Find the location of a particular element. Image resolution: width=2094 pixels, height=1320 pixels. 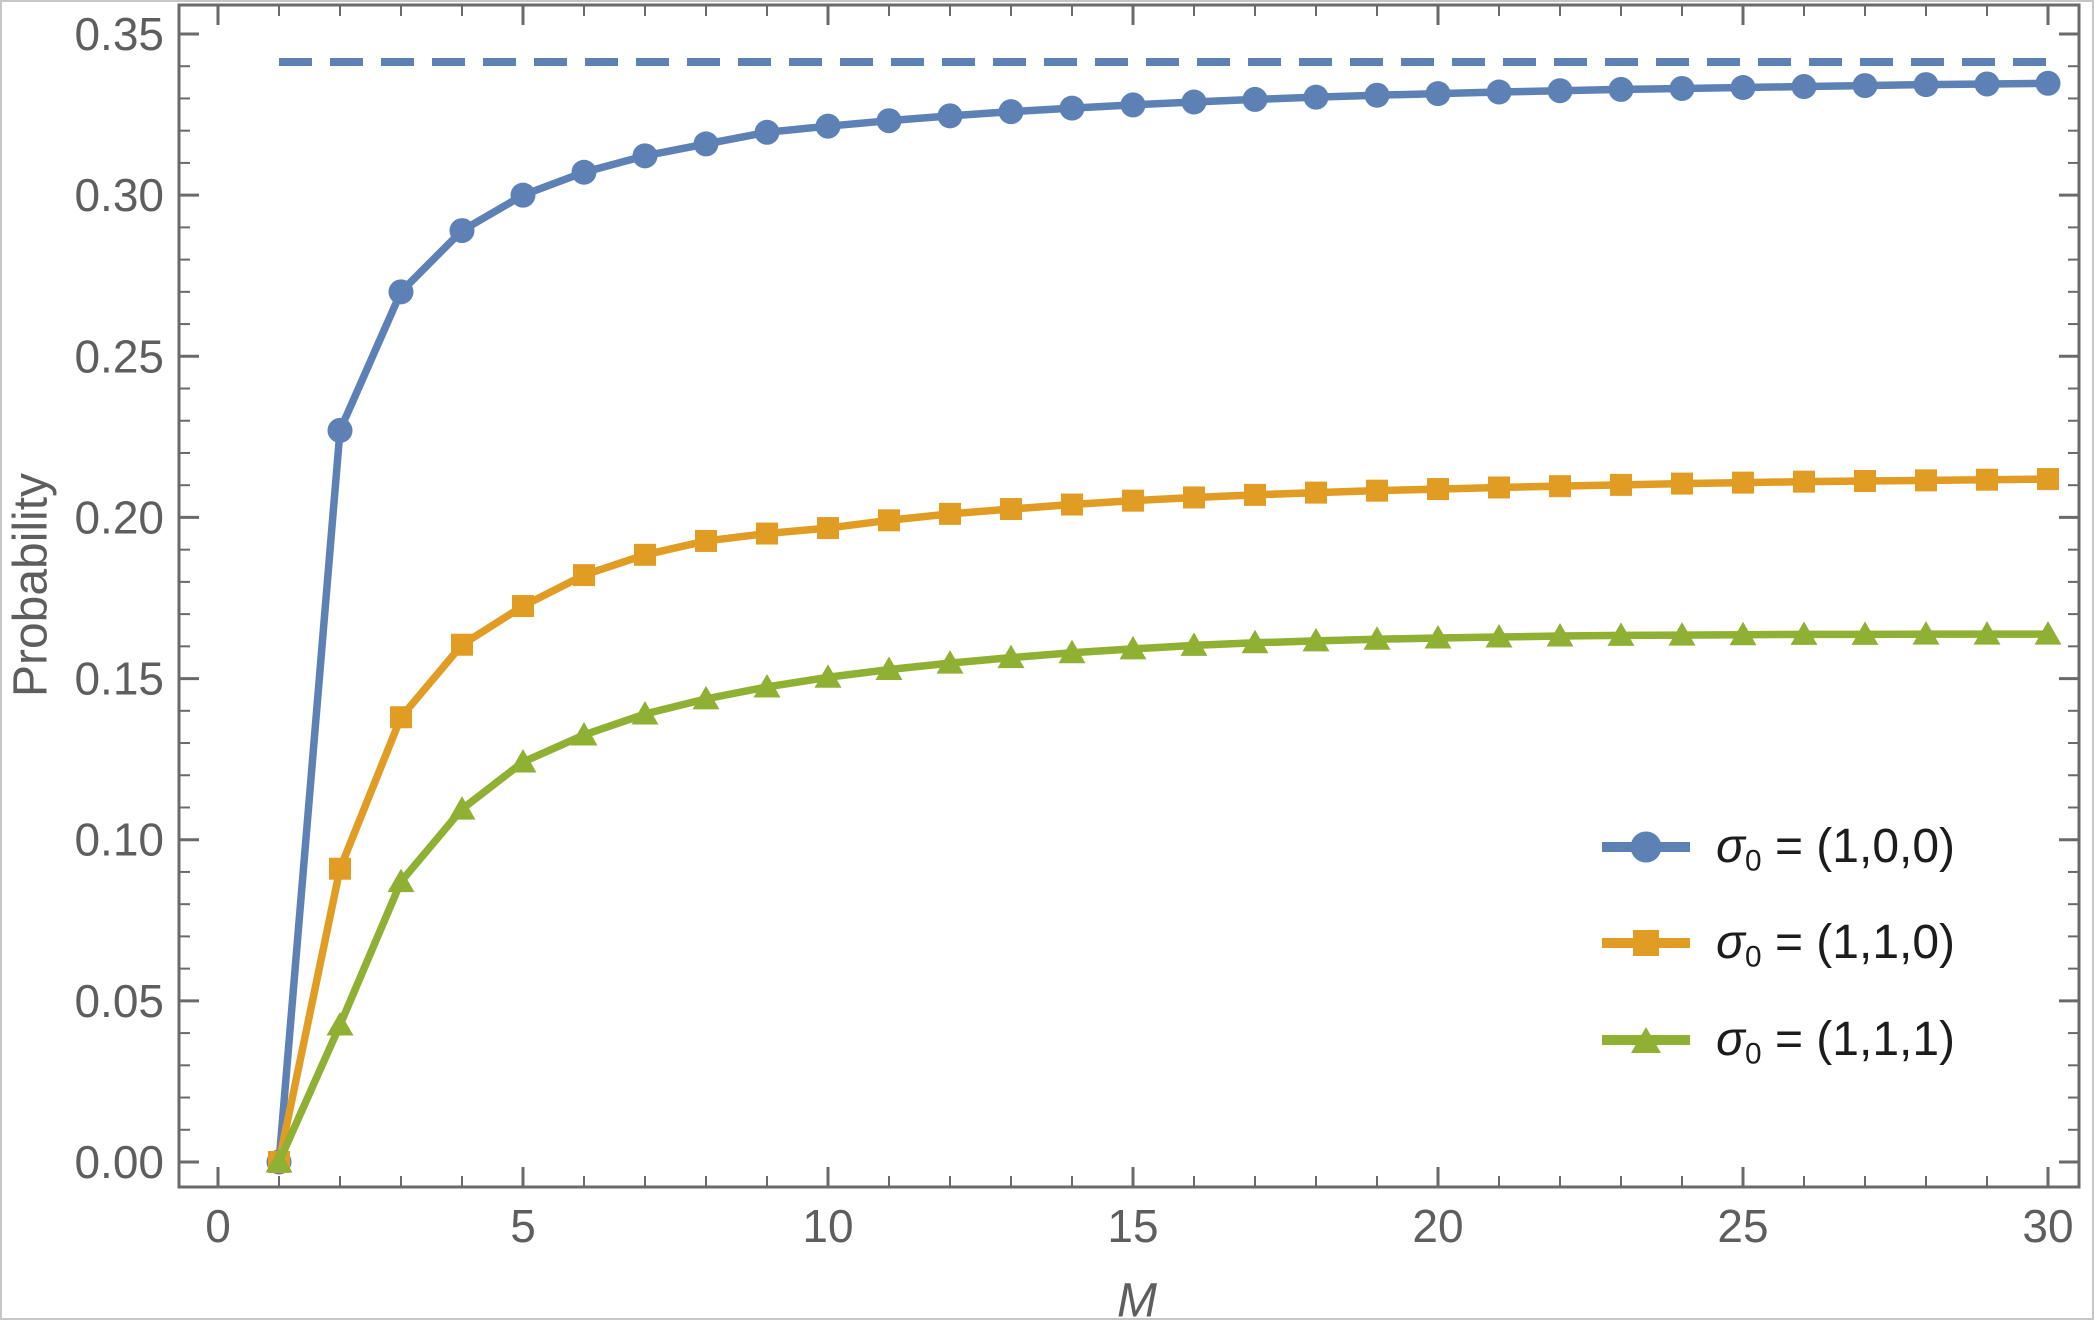

legend-key-blue is located at coordinates (1646, 847).